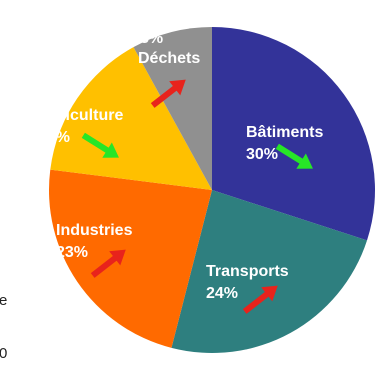  What do you see at coordinates (80, 126) in the screenshot?
I see `slice-label-3: Agriculture 15%` at bounding box center [80, 126].